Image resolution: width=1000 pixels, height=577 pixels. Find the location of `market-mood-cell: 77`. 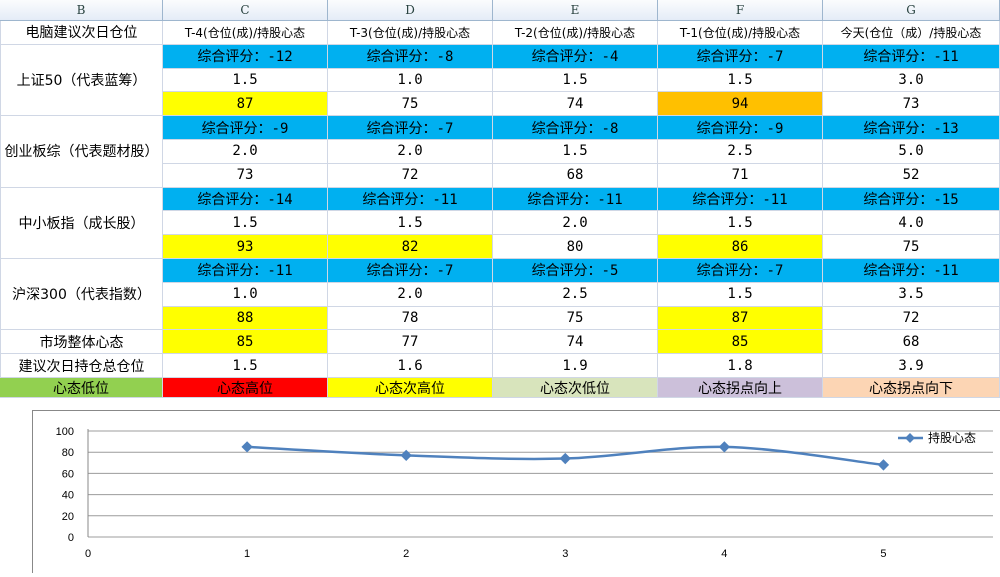

market-mood-cell: 77 is located at coordinates (410, 342).